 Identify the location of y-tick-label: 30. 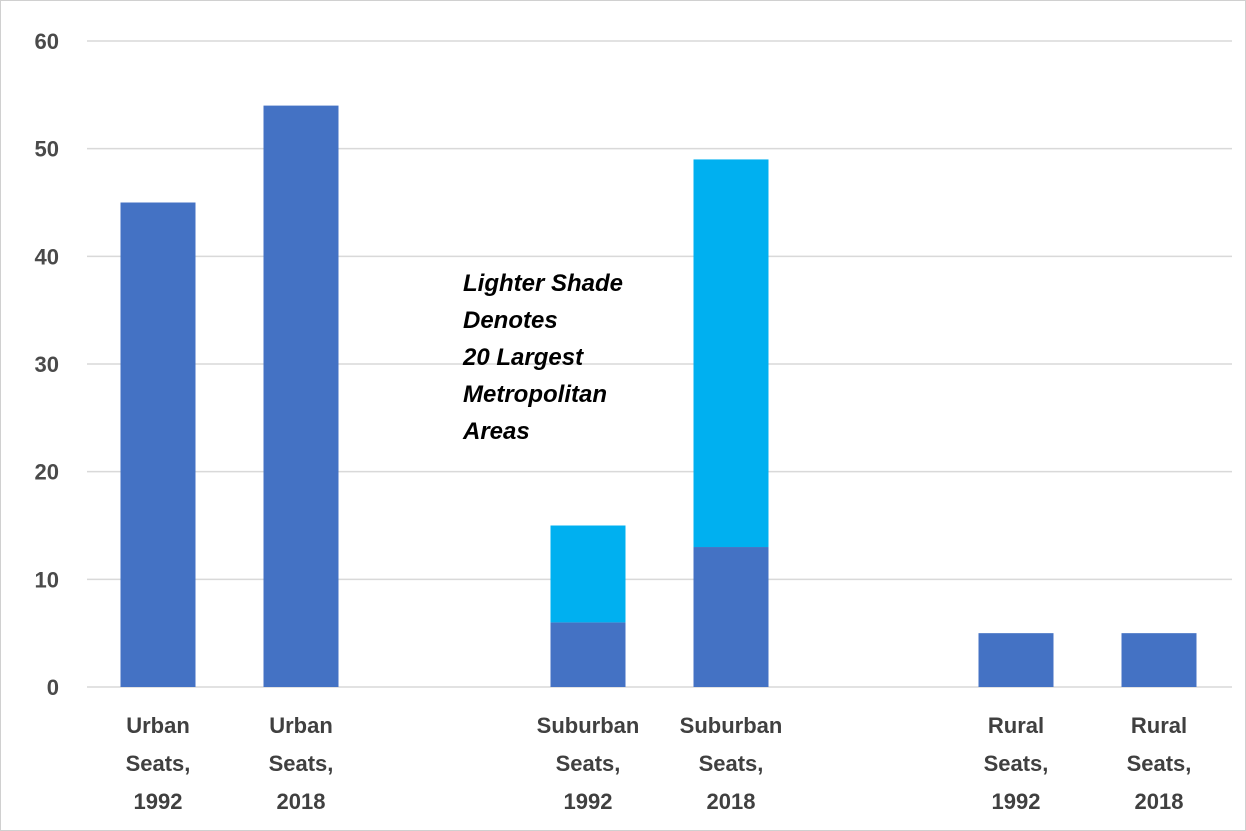
(47, 364).